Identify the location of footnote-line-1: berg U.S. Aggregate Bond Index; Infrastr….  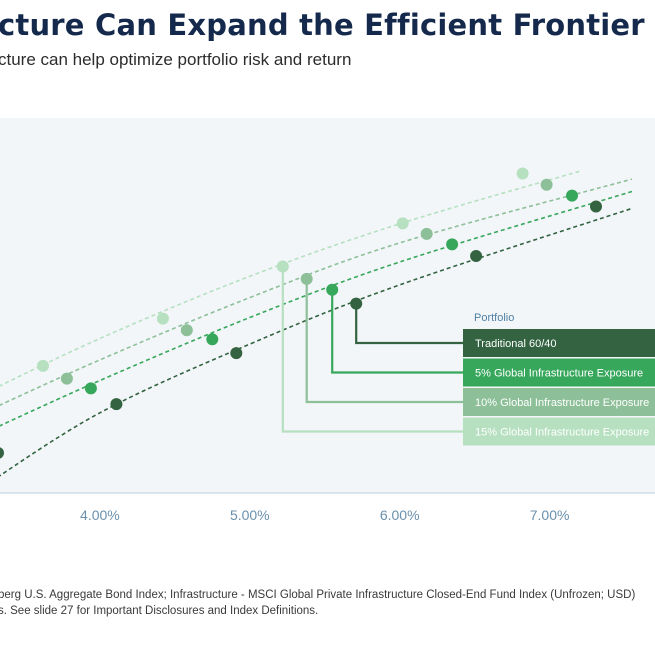
(318, 595).